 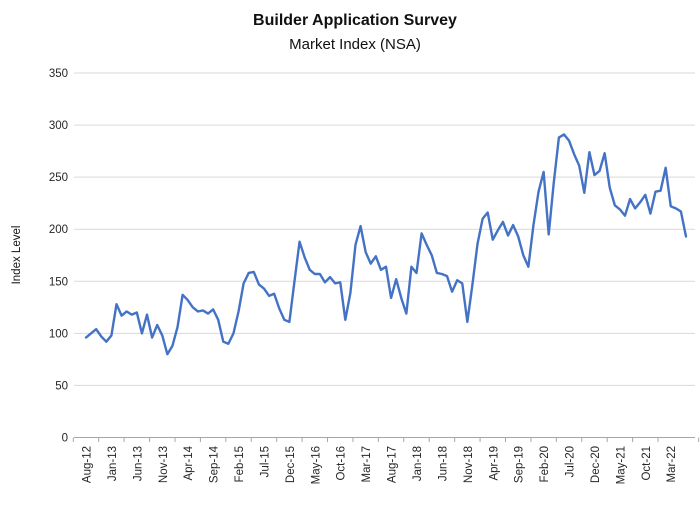 What do you see at coordinates (58, 230) in the screenshot?
I see `y-tick-label: 200` at bounding box center [58, 230].